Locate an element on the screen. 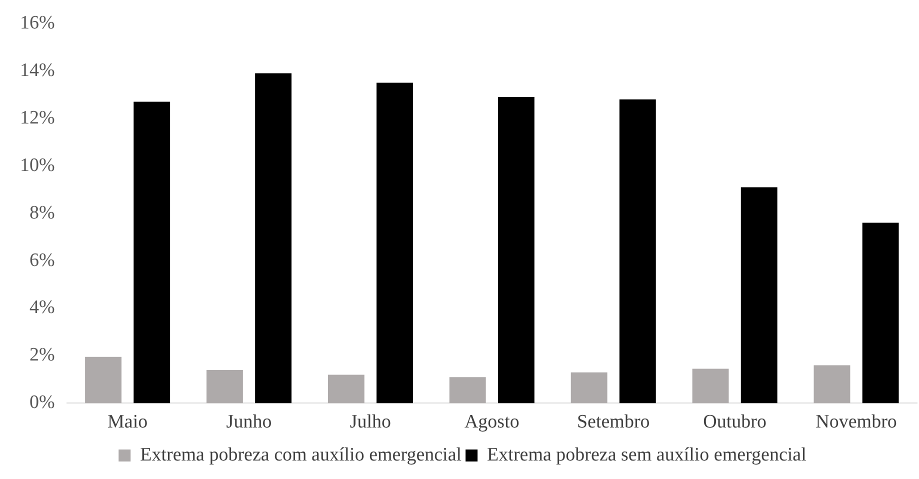 This screenshot has width=919, height=479. x-tick-label: Julho is located at coordinates (371, 422).